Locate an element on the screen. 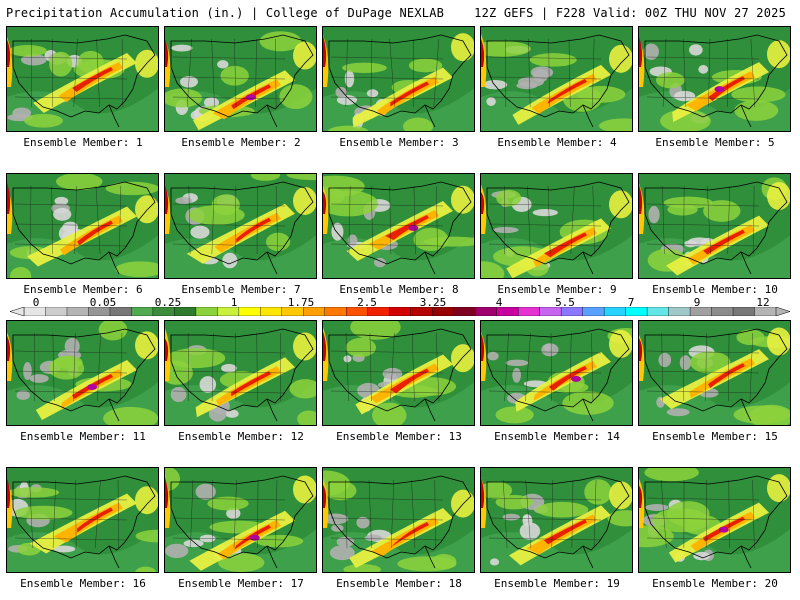 The width and height of the screenshot is (800, 600). colorbar-tick-label: 0.05 is located at coordinates (103, 302).